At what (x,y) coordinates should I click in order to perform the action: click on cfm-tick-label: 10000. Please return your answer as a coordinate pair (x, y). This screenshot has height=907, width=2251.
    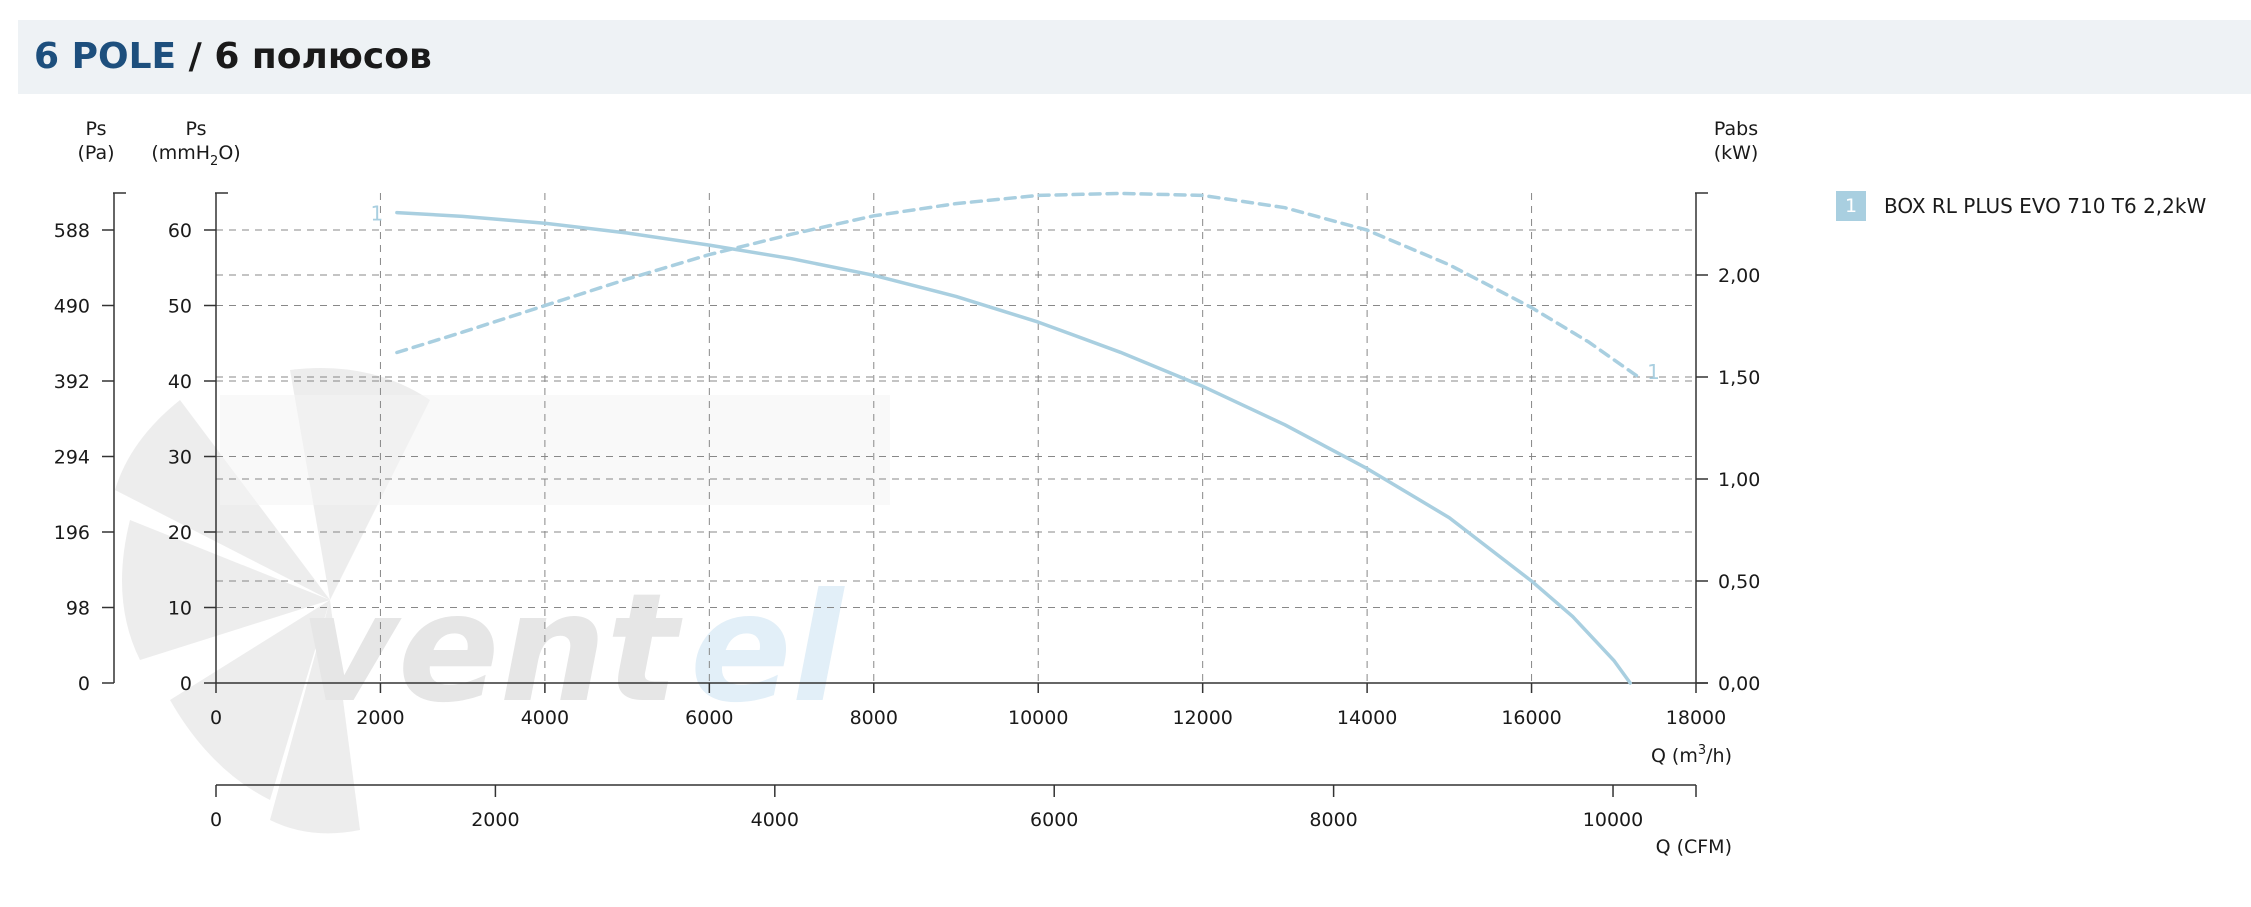
    Looking at the image, I should click on (1613, 820).